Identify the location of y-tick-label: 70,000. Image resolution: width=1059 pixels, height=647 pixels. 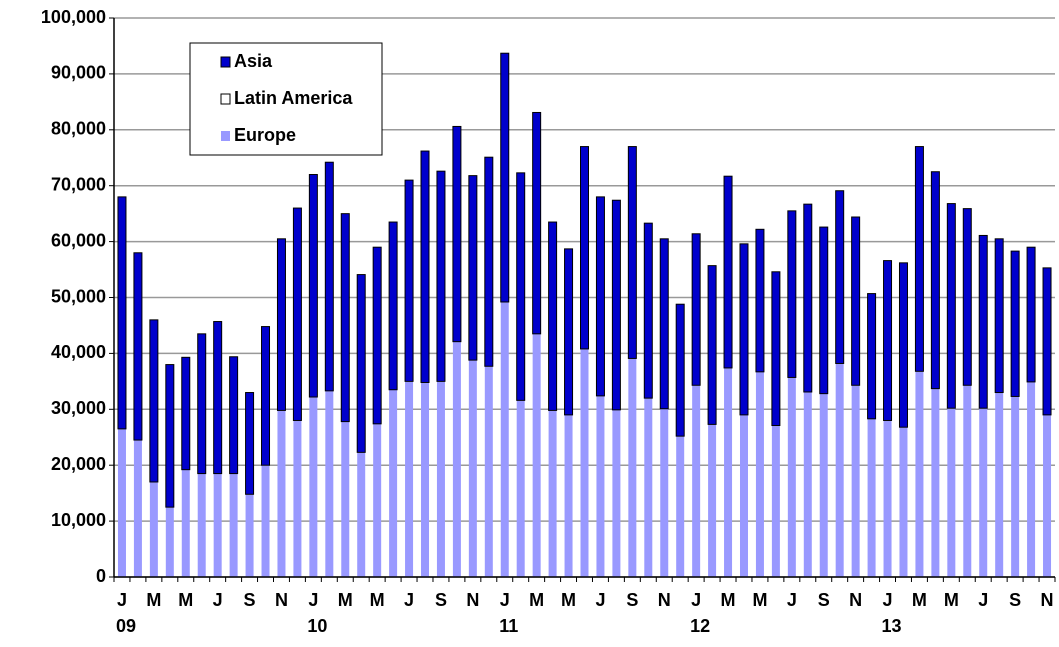
(78, 184).